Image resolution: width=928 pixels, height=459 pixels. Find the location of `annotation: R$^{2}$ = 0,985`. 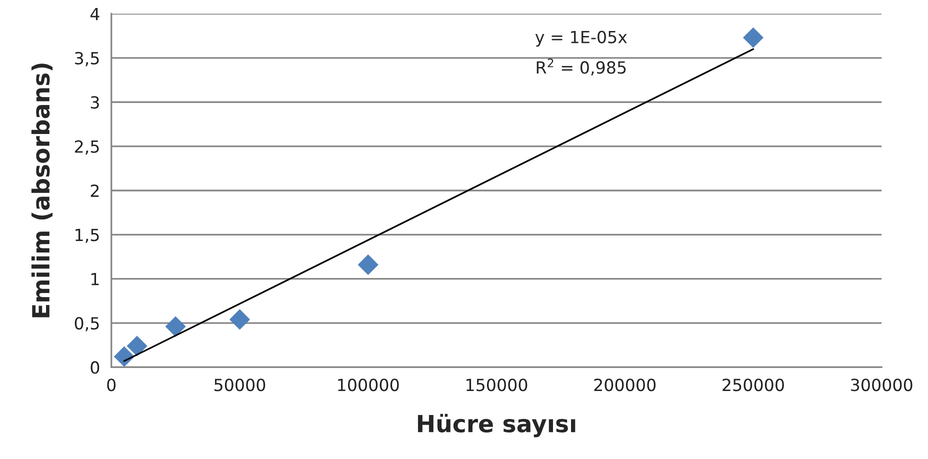

annotation: R$^{2}$ = 0,985 is located at coordinates (581, 67).